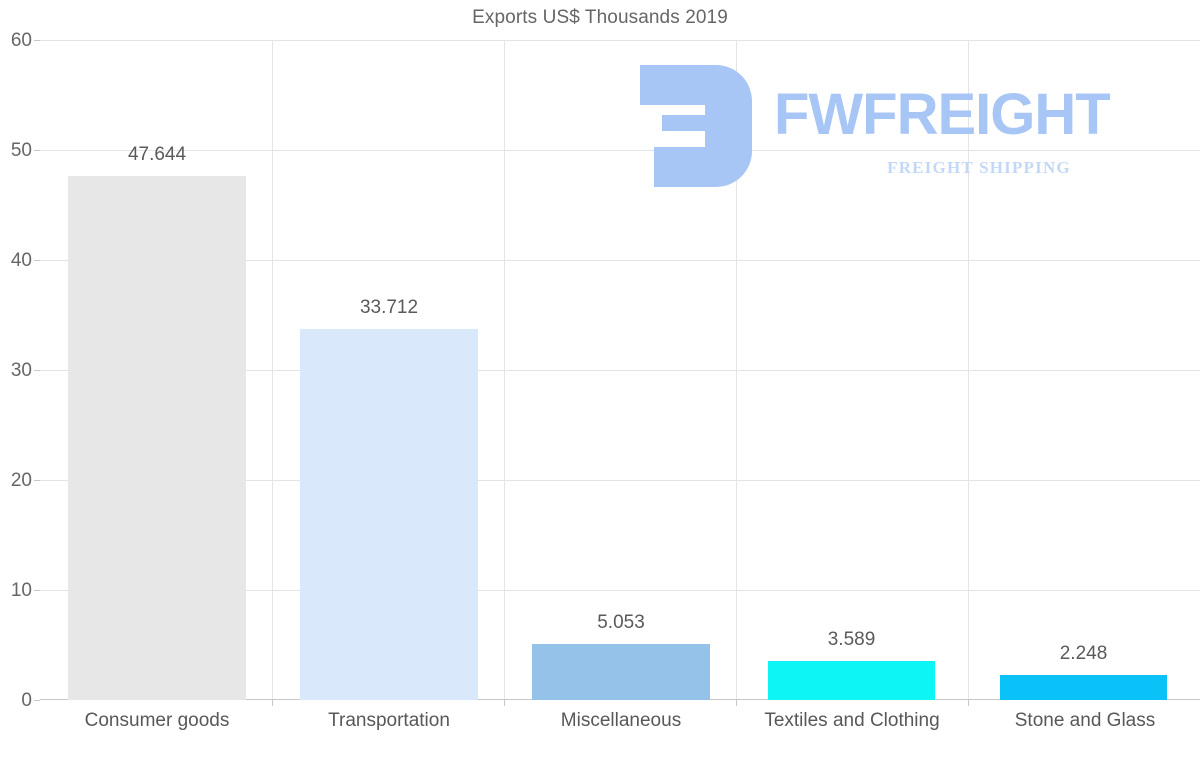 Image resolution: width=1200 pixels, height=763 pixels. What do you see at coordinates (621, 672) in the screenshot?
I see `bar-miscellaneous` at bounding box center [621, 672].